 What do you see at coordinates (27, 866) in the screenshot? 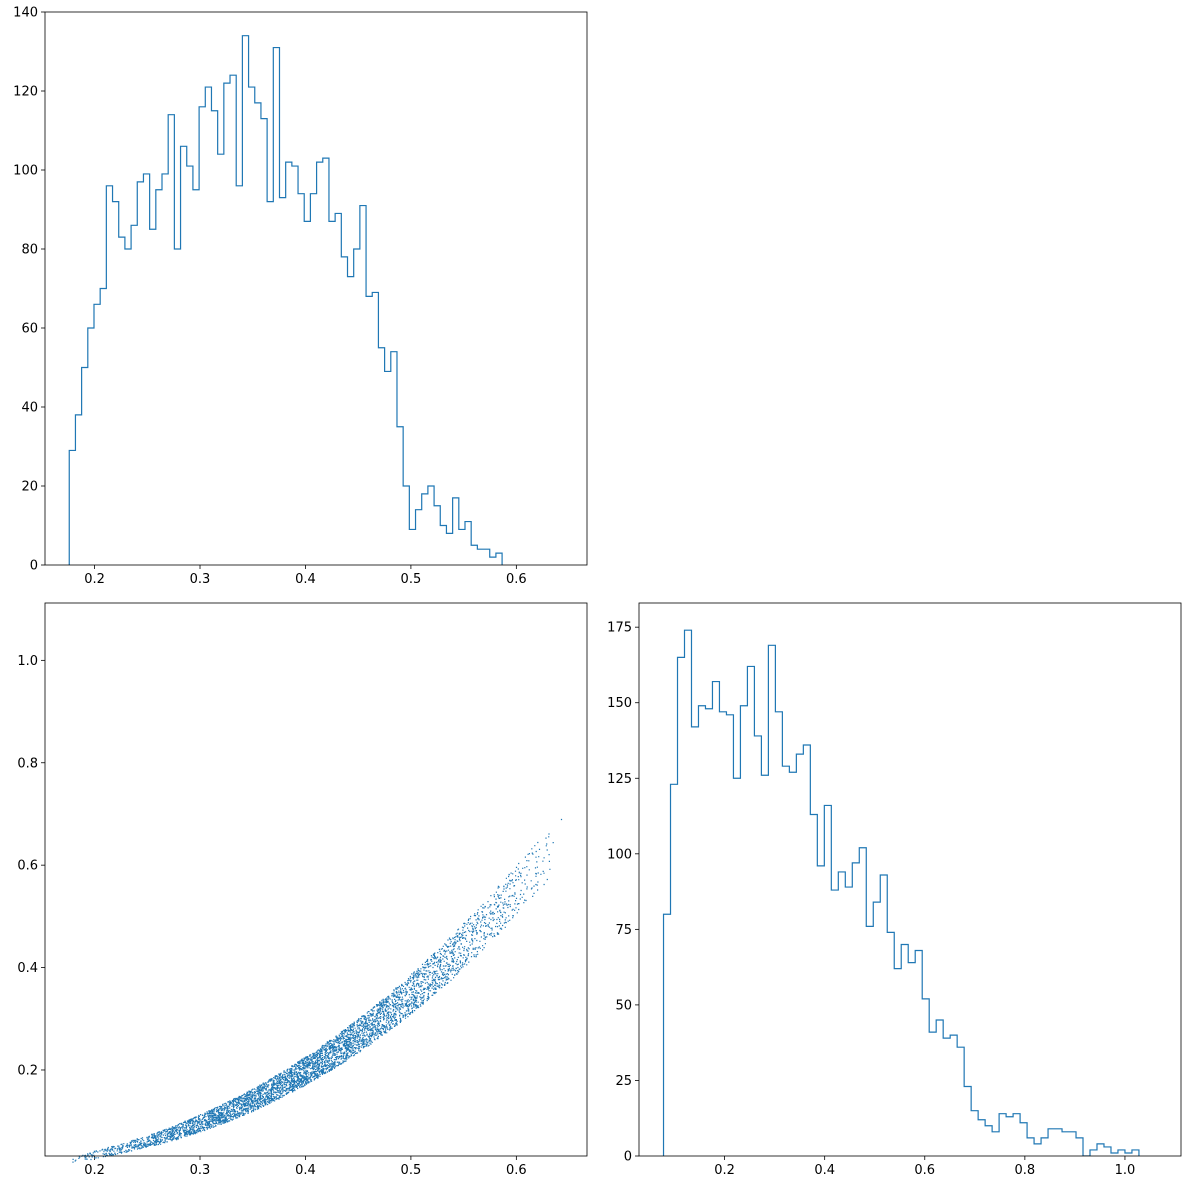
I see `y-tick-label: 0.6` at bounding box center [27, 866].